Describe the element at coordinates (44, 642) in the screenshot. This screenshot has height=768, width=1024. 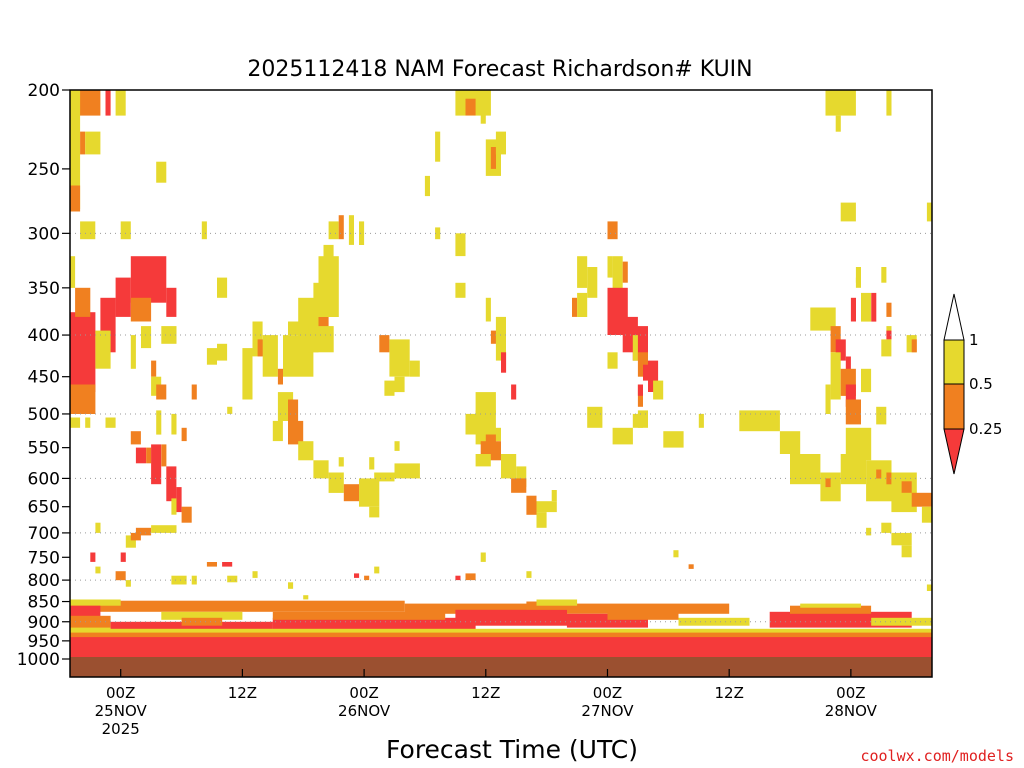
I see `y-tick-label-950: 950` at that location.